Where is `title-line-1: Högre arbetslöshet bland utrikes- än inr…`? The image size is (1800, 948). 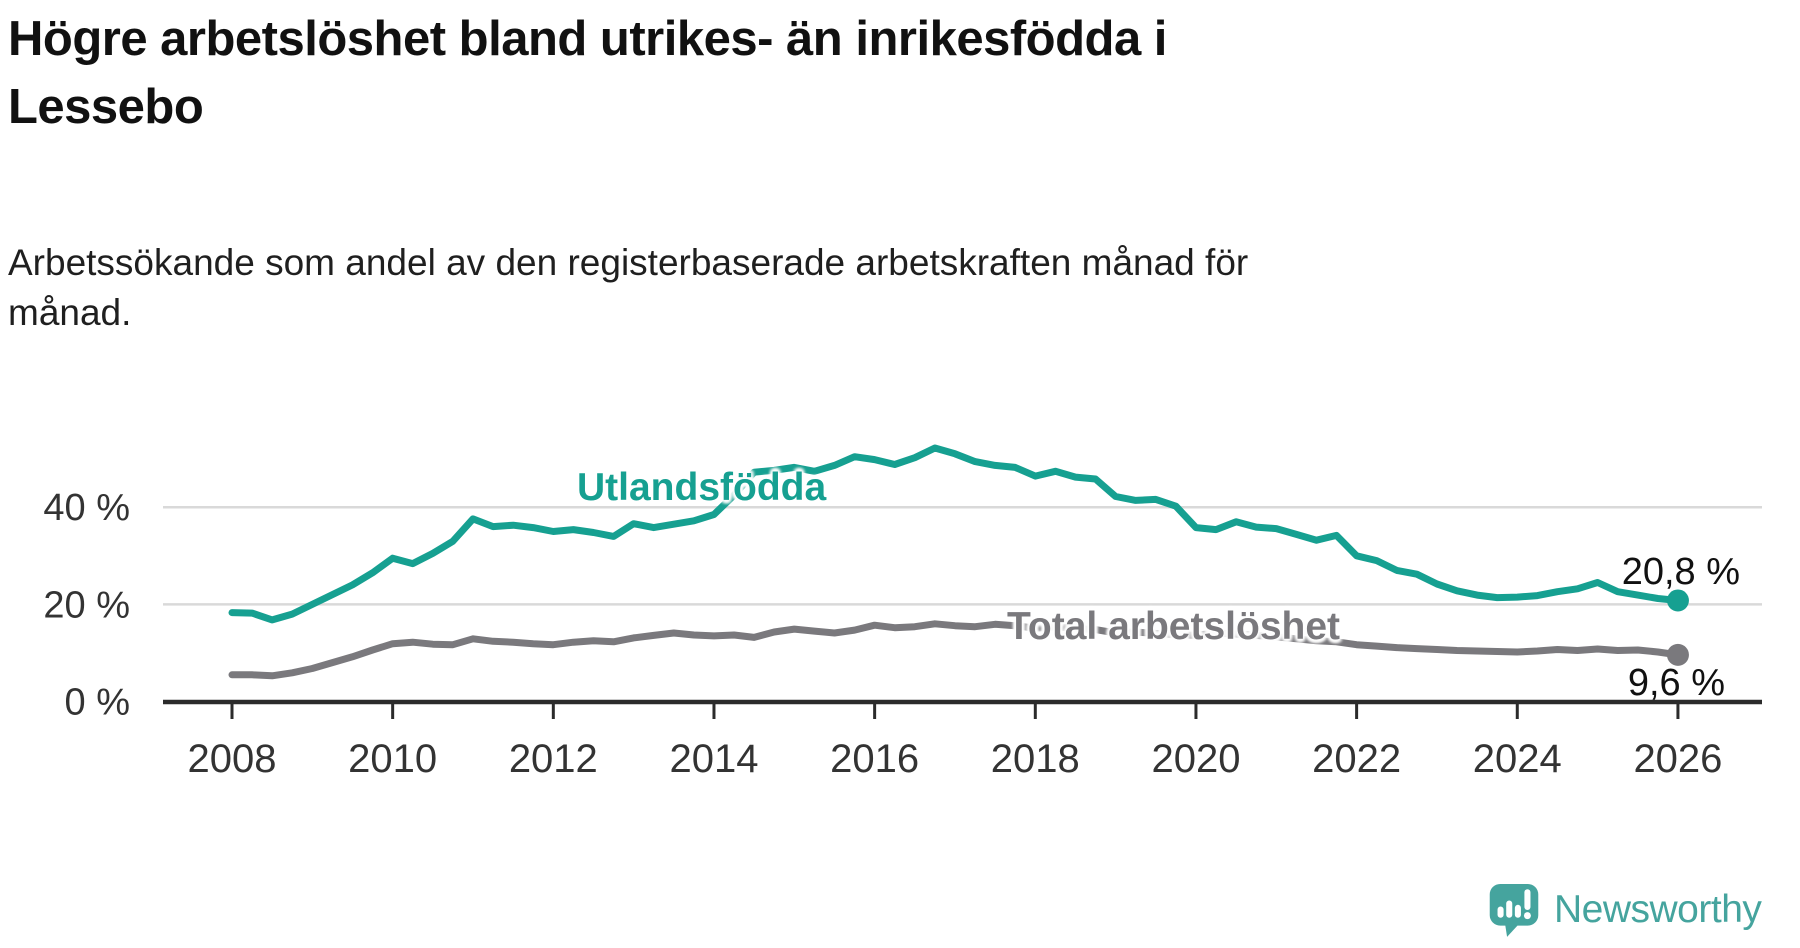 title-line-1: Högre arbetslöshet bland utrikes- än inr… is located at coordinates (587, 39).